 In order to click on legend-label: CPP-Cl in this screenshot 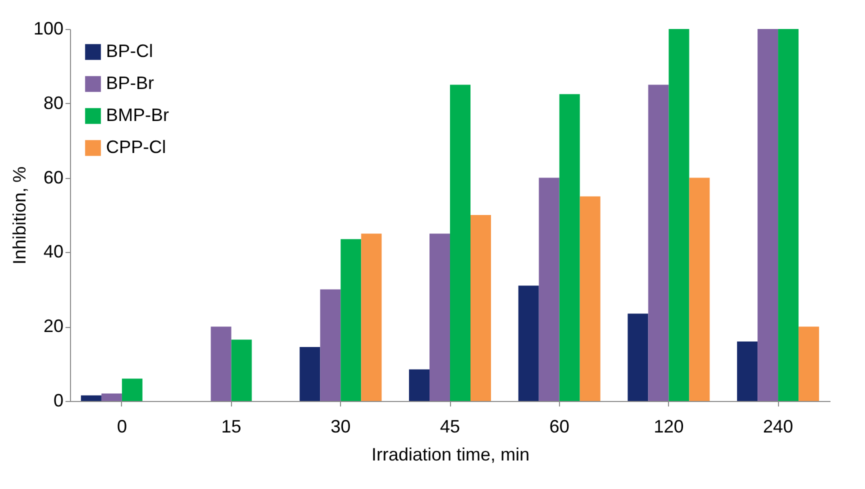, I will do `click(136, 147)`.